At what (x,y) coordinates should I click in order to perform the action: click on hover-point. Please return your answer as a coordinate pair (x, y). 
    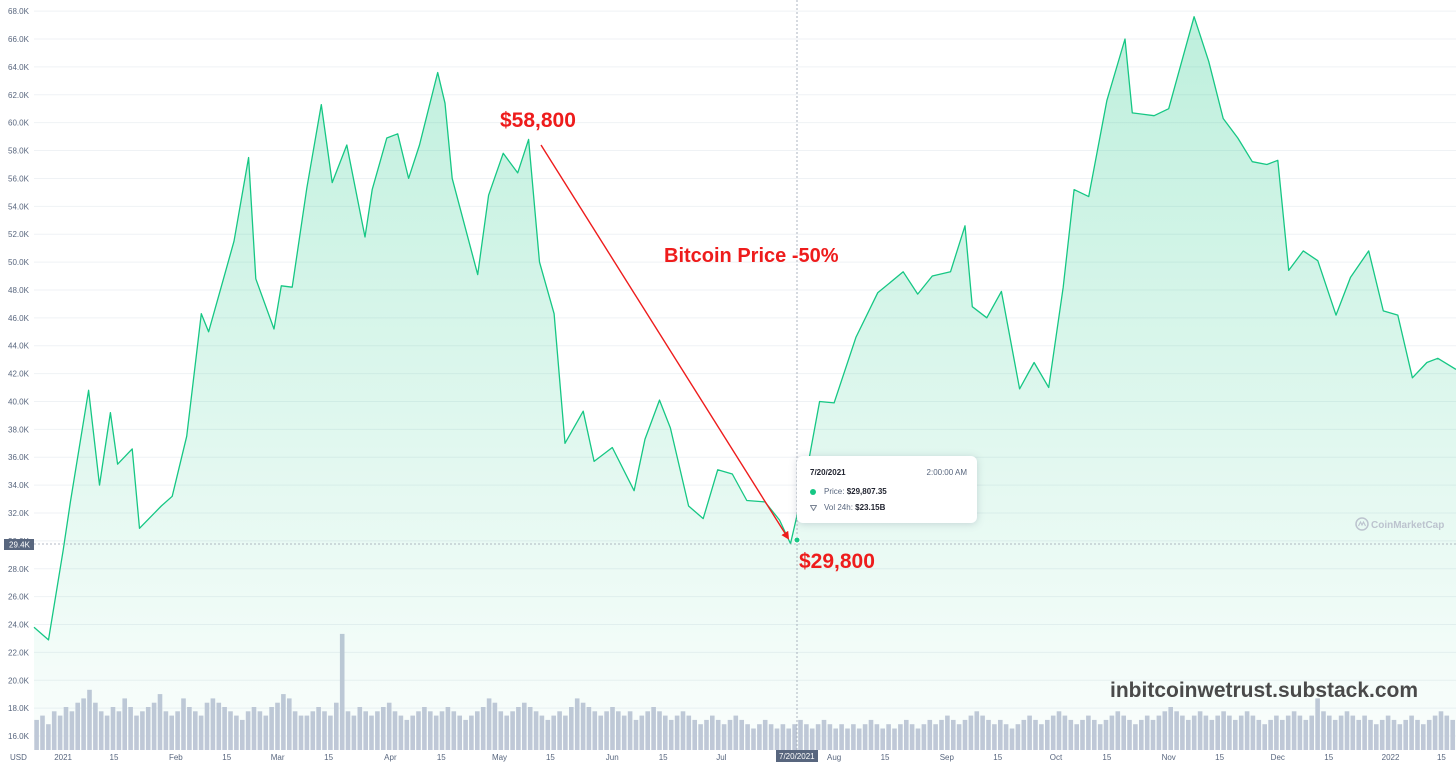
    Looking at the image, I should click on (797, 540).